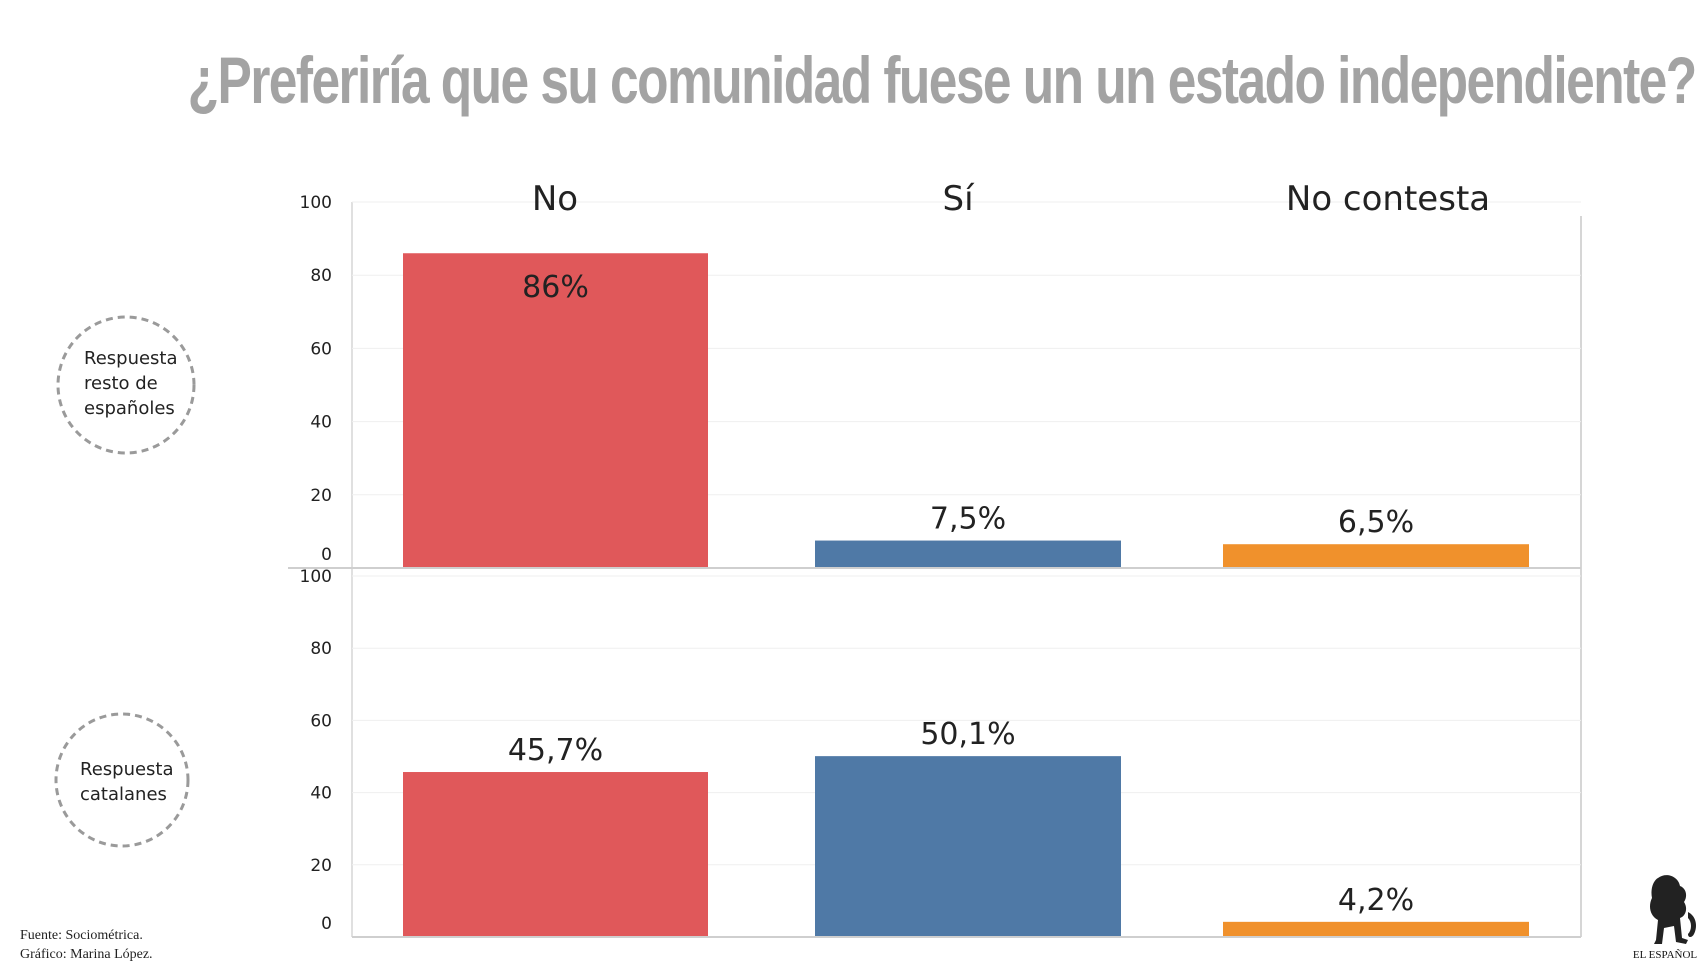  I want to click on panel-label-line: españoles, so click(129, 408).